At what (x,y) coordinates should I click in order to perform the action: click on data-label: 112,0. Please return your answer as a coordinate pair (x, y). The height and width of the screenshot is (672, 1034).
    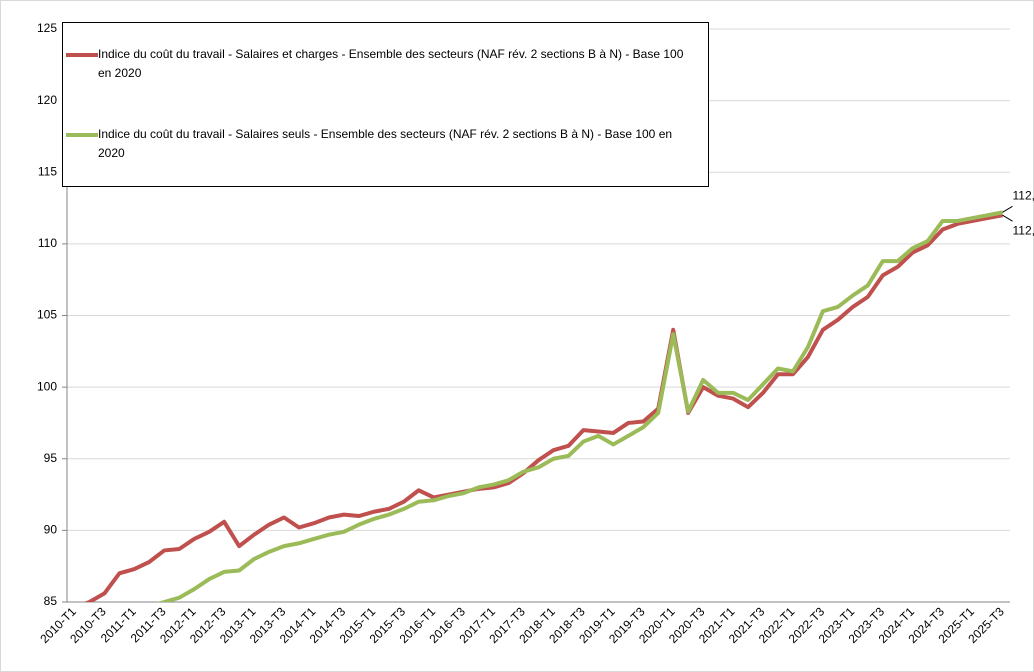
    Looking at the image, I should click on (1023, 230).